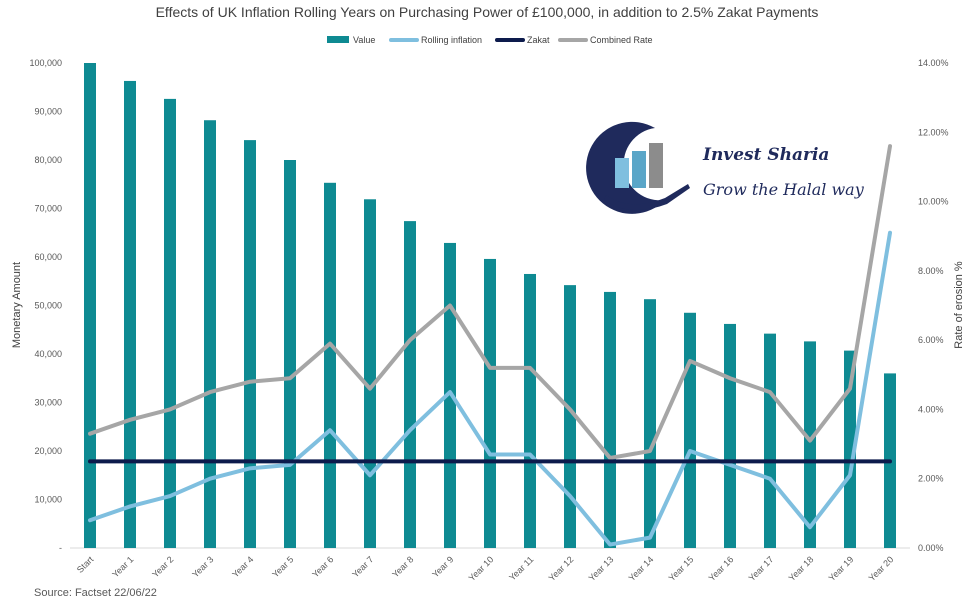 The height and width of the screenshot is (603, 974). I want to click on x-tick-label: Year 3, so click(202, 566).